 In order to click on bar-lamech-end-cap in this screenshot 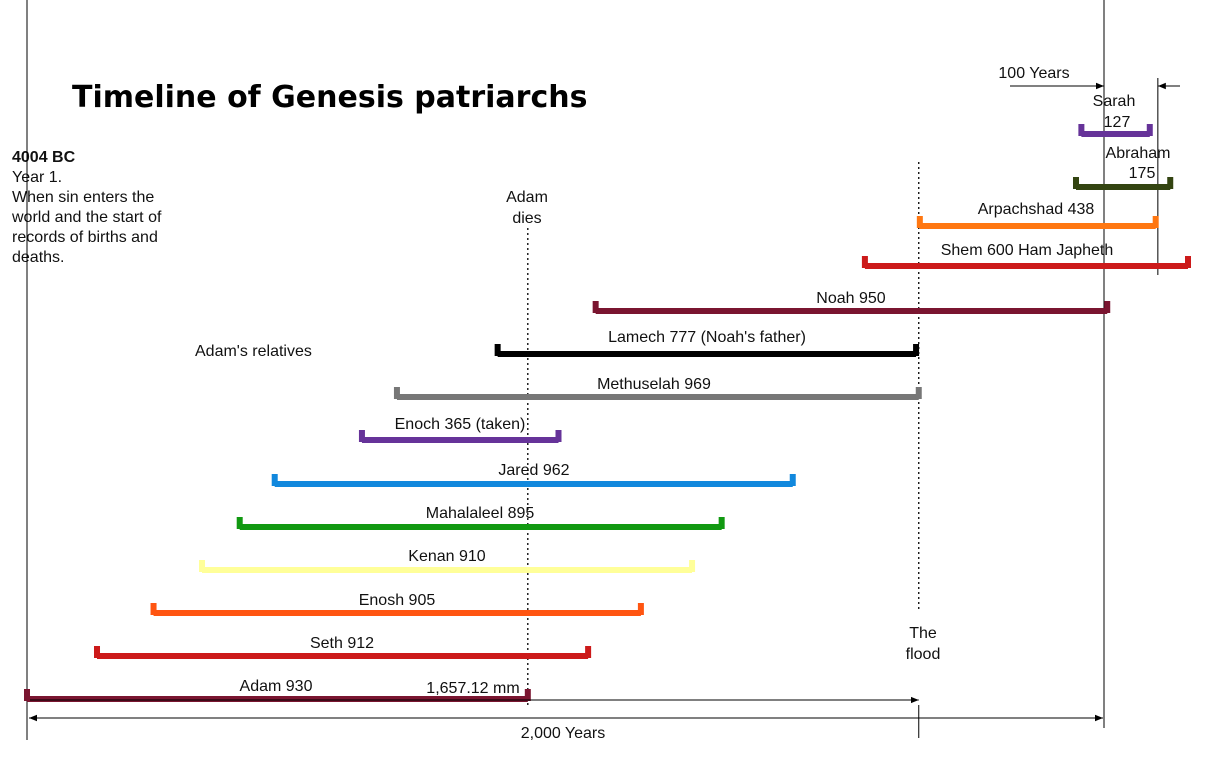, I will do `click(916, 350)`.